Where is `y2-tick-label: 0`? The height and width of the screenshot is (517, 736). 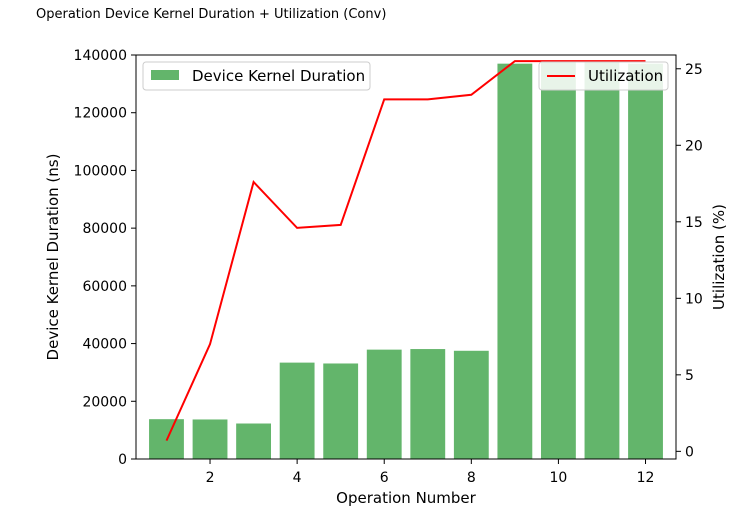 y2-tick-label: 0 is located at coordinates (689, 452).